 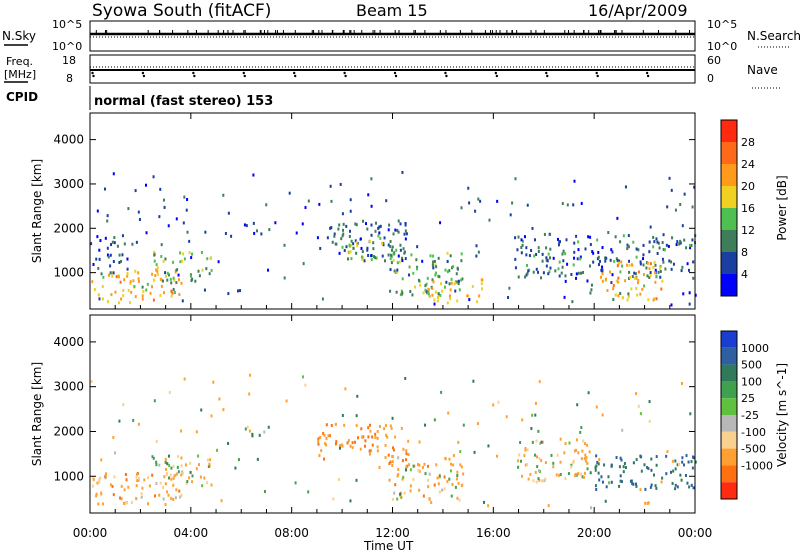 I want to click on power-colorbar-tick: 12, so click(x=748, y=230).